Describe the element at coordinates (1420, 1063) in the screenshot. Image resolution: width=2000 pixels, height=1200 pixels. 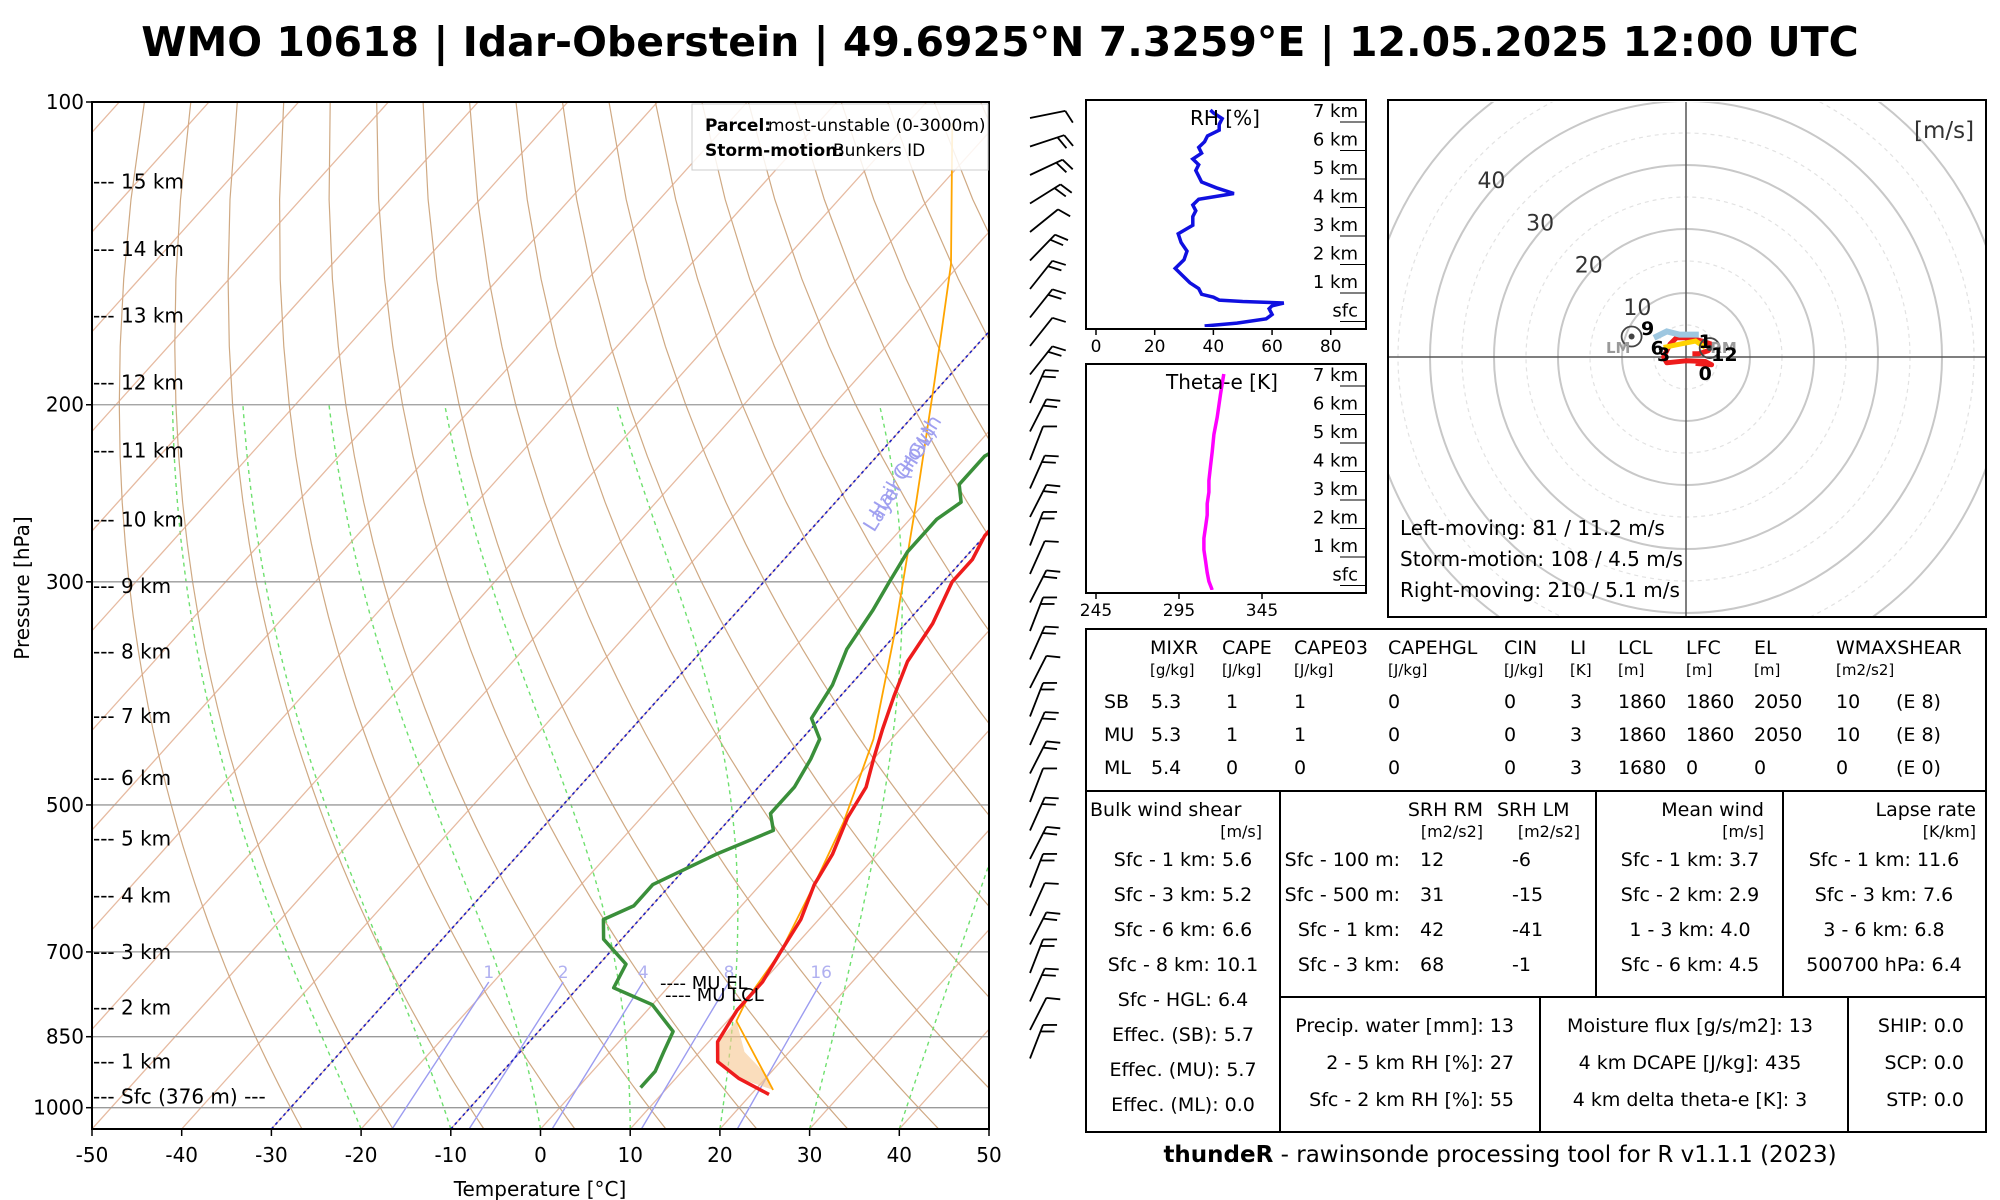
I see `moisture-row: 2 - 5 km RH [%]: 27` at that location.